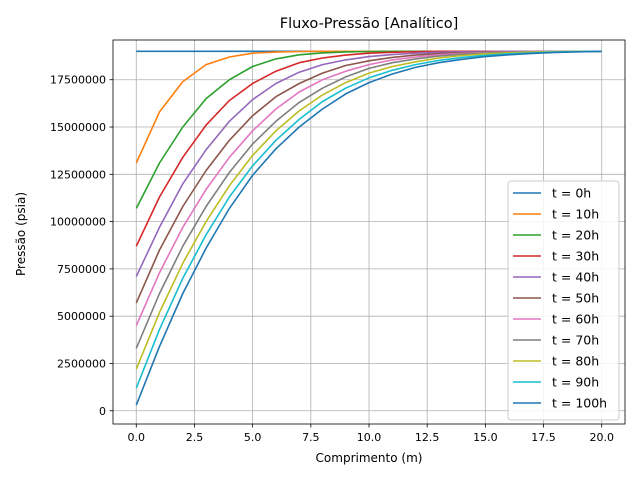 The height and width of the screenshot is (480, 640). What do you see at coordinates (427, 437) in the screenshot?
I see `x-tick-label: 12.5` at bounding box center [427, 437].